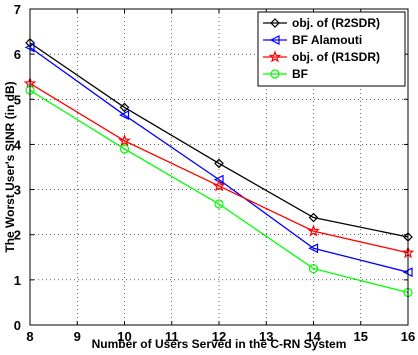 The image size is (418, 355). I want to click on x-tick-label: 8, so click(29, 336).